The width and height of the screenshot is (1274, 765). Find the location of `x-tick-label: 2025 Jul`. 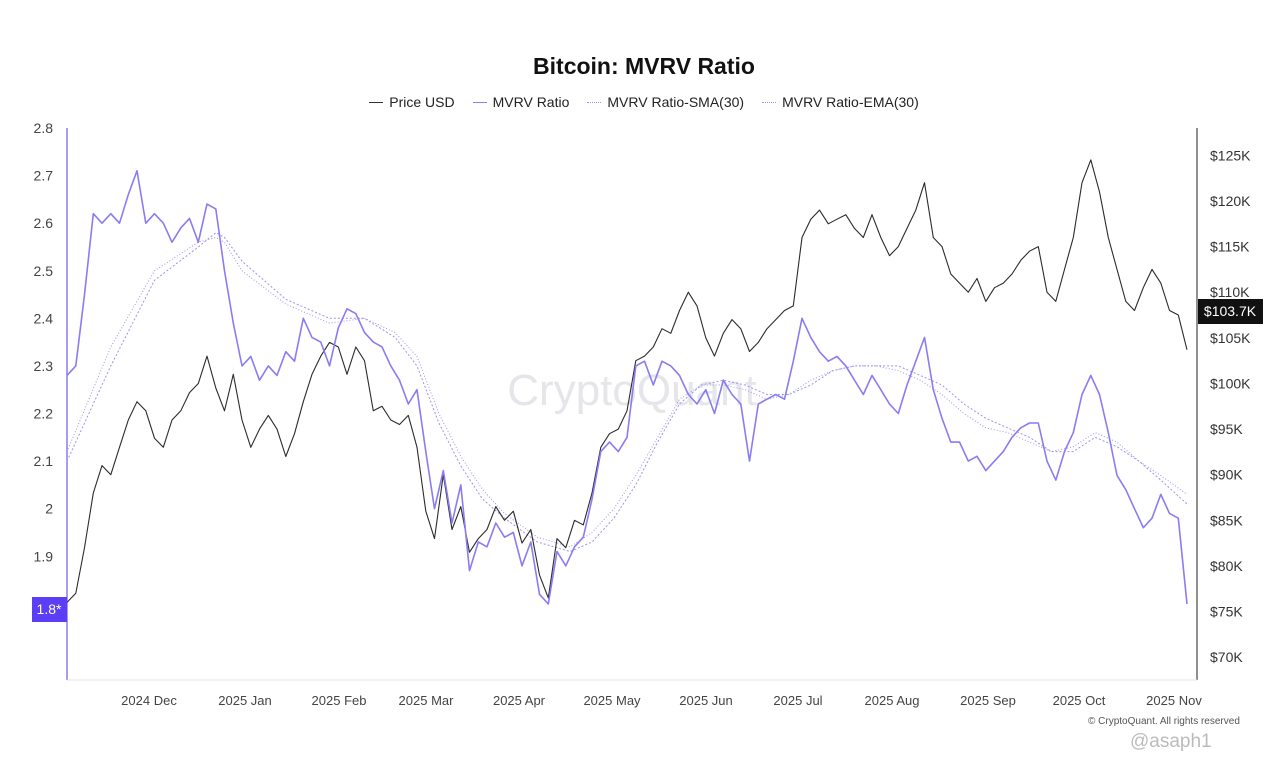

x-tick-label: 2025 Jul is located at coordinates (797, 700).